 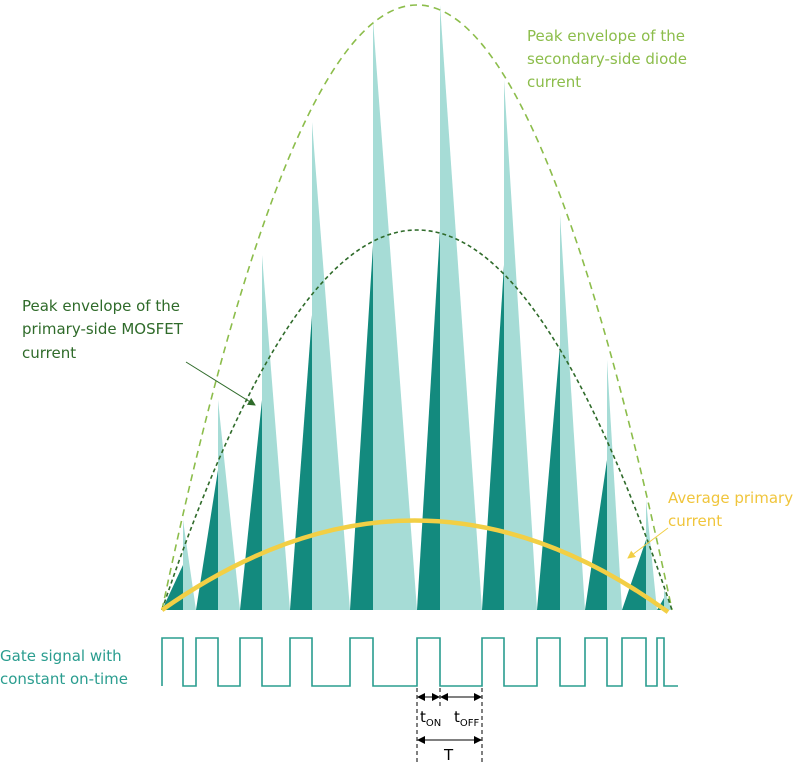 I want to click on average-arrow, so click(x=648, y=543).